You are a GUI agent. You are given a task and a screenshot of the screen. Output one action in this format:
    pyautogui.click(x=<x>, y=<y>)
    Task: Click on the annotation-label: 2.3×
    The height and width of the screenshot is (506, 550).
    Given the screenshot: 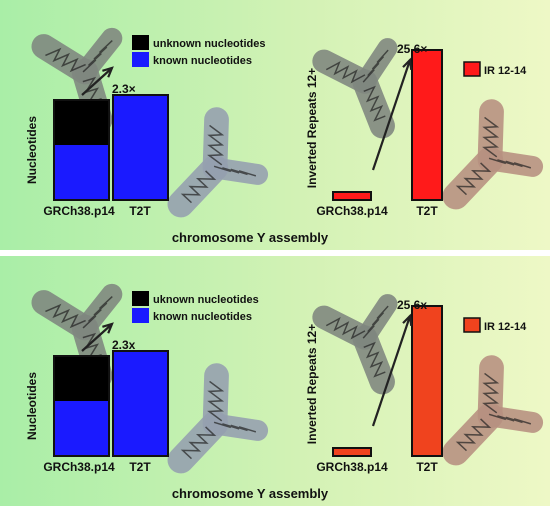 What is the action you would take?
    pyautogui.click(x=124, y=89)
    